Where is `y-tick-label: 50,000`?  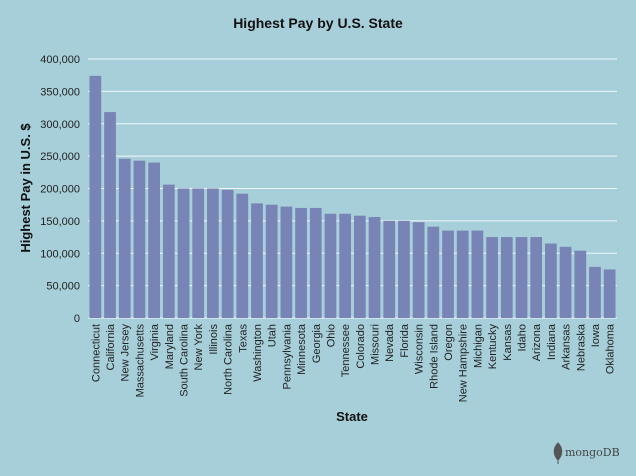 y-tick-label: 50,000 is located at coordinates (63, 287).